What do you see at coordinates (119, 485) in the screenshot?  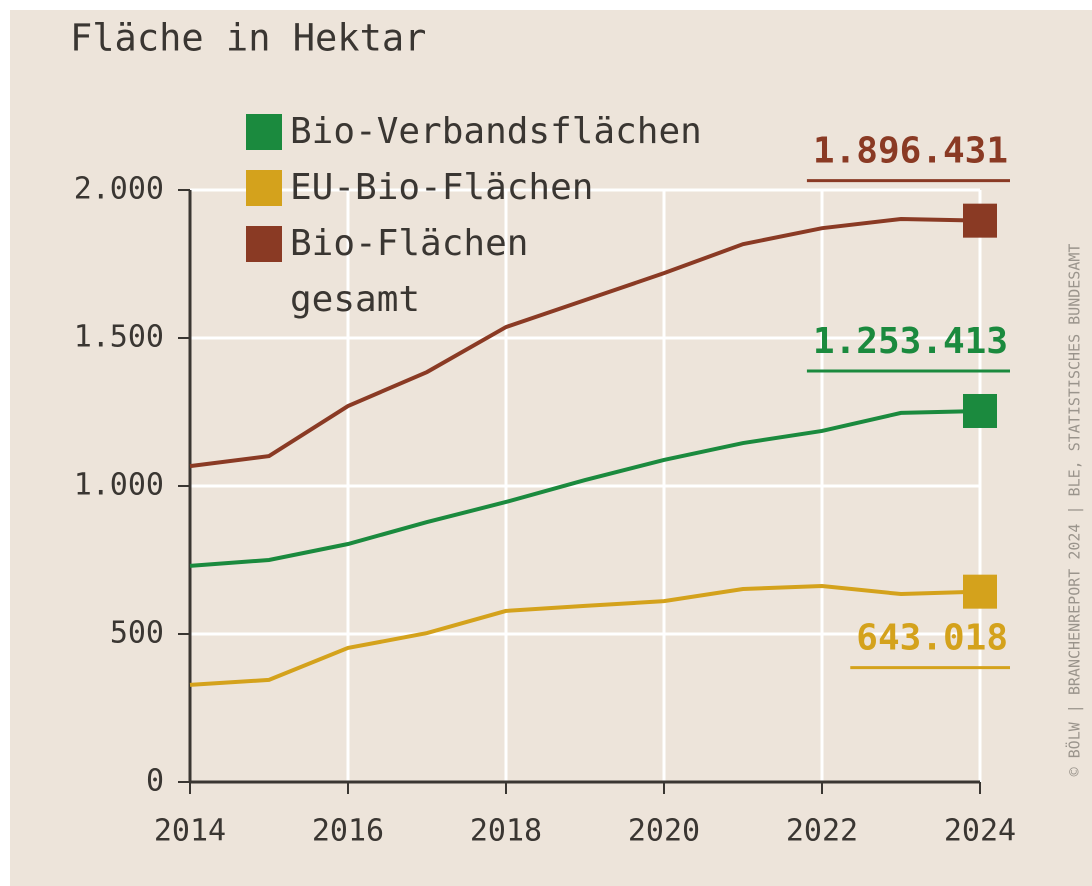 I see `y-tick-label: 1.000` at bounding box center [119, 485].